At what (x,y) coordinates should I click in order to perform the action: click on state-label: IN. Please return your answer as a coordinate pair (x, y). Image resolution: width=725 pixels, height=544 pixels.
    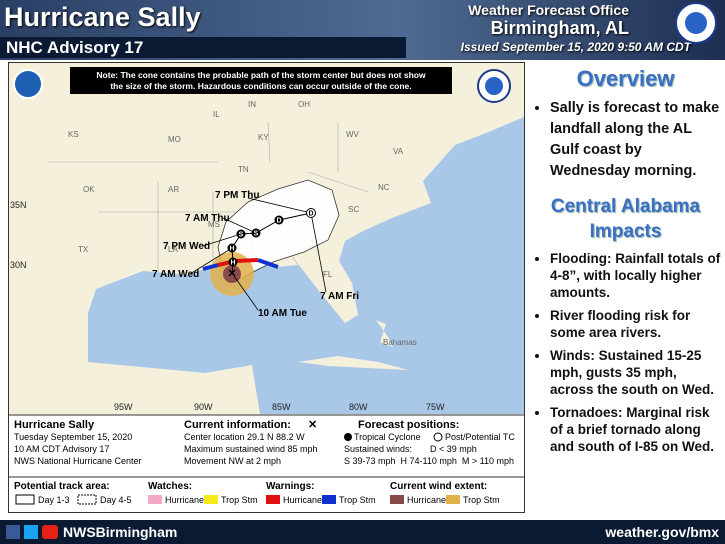
    Looking at the image, I should click on (252, 104).